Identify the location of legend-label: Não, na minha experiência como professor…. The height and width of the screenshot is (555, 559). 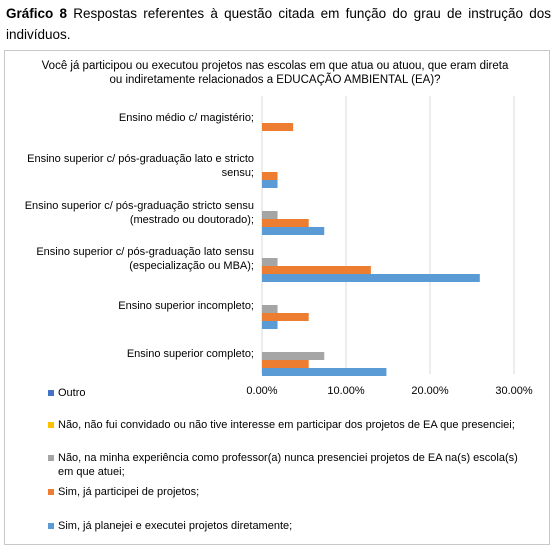
(288, 465).